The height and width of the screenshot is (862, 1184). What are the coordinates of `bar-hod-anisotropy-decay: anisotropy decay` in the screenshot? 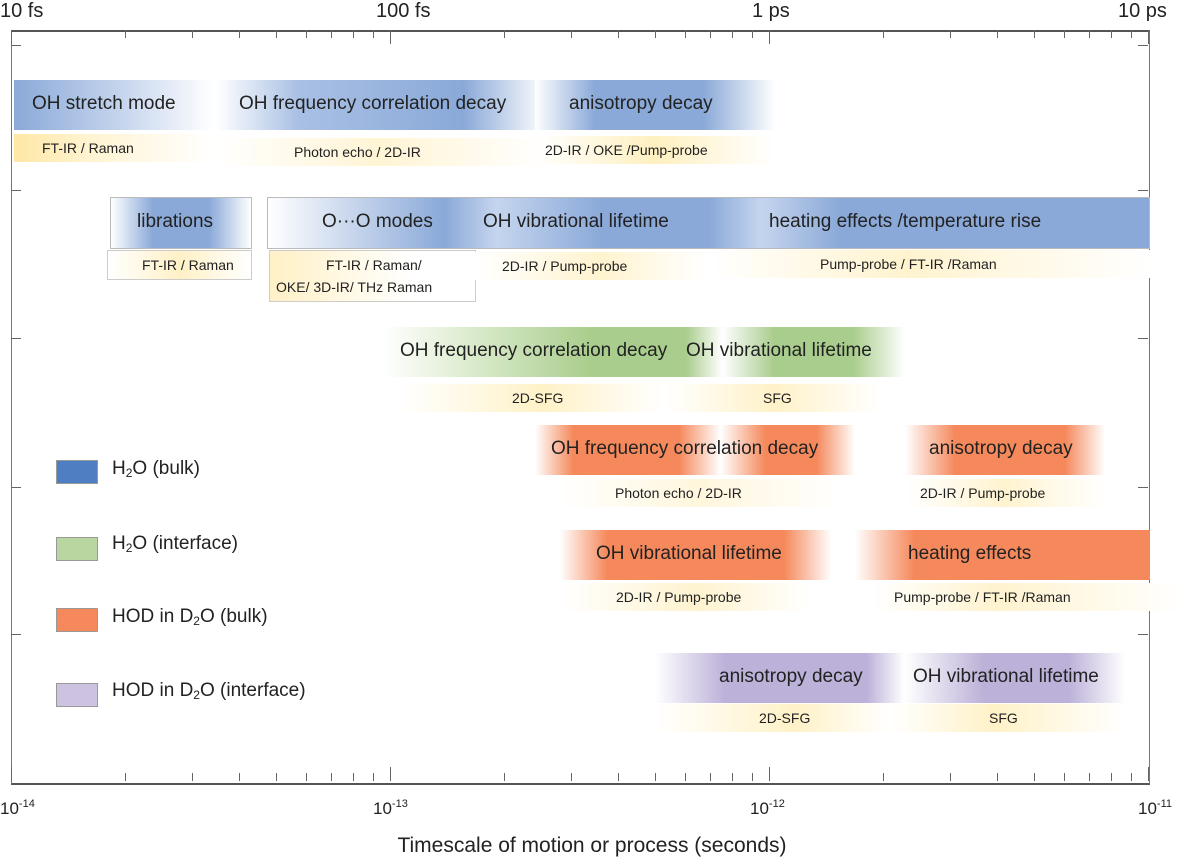 It's located at (1005, 450).